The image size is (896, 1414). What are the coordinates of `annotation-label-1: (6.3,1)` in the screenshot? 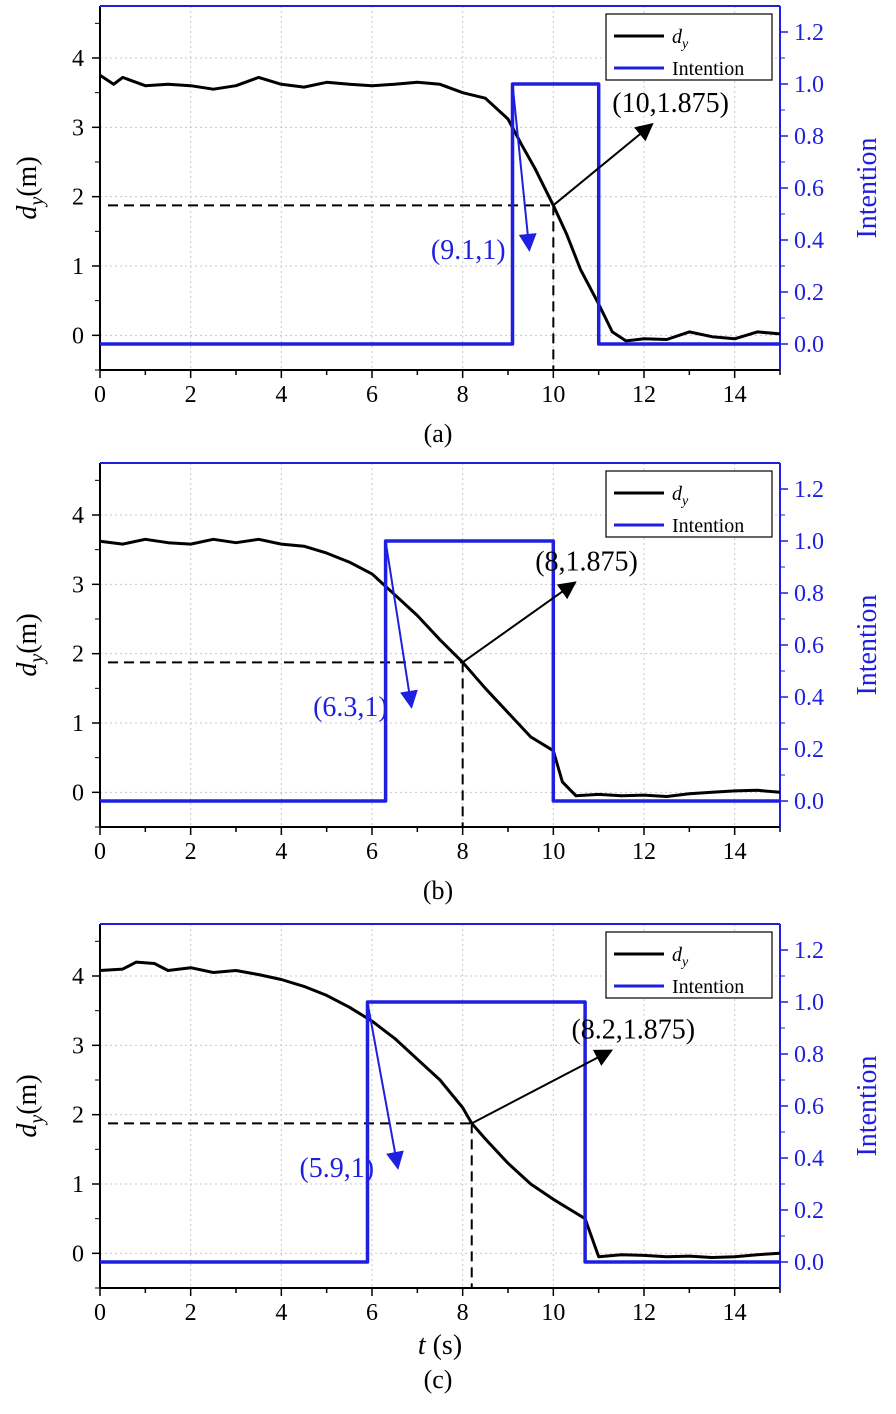 It's located at (350, 707).